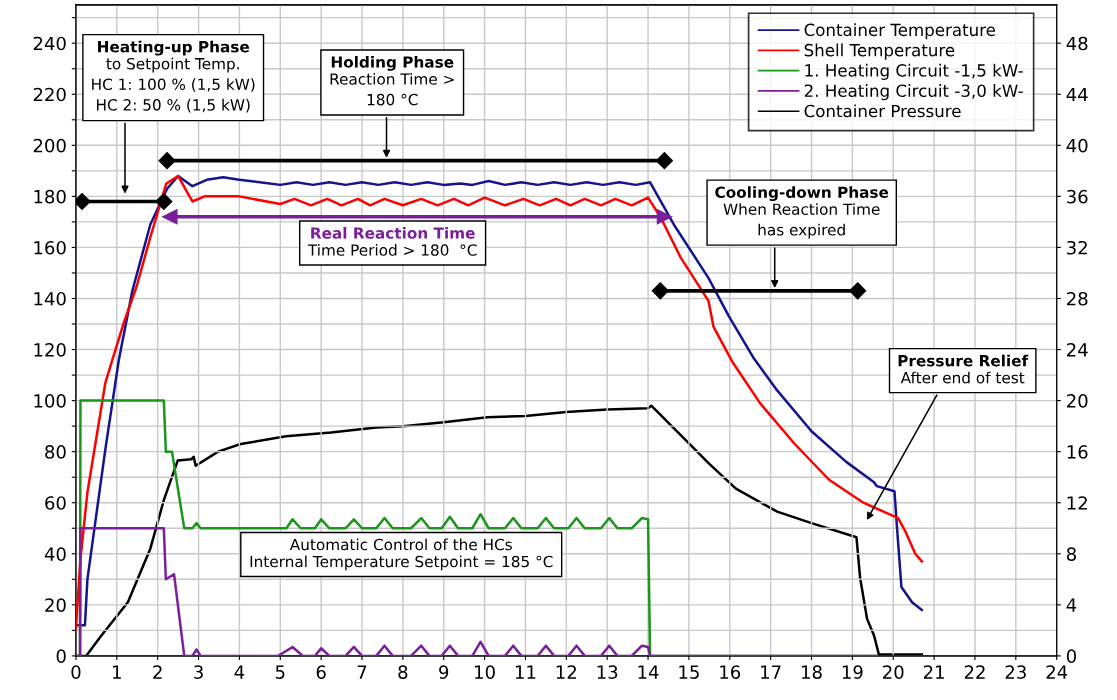 This screenshot has width=1117, height=700. I want to click on legend-label: Container Pressure, so click(882, 111).